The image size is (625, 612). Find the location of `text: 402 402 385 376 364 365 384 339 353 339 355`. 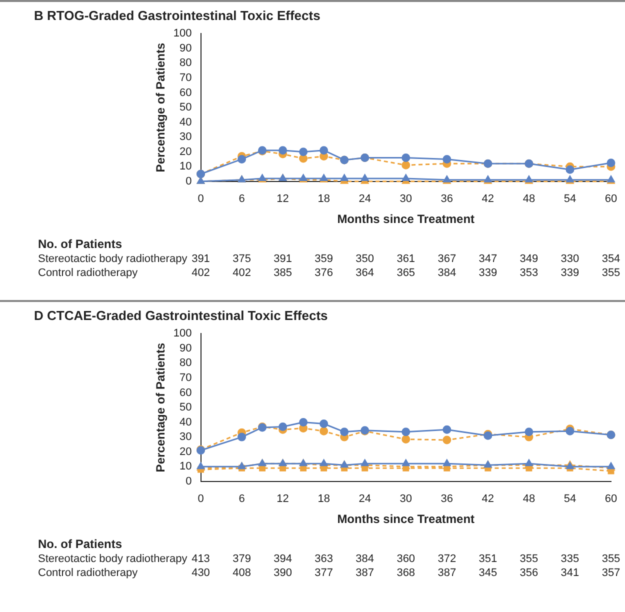

text: 402 402 385 376 364 365 384 339 353 339 355 is located at coordinates (406, 273).